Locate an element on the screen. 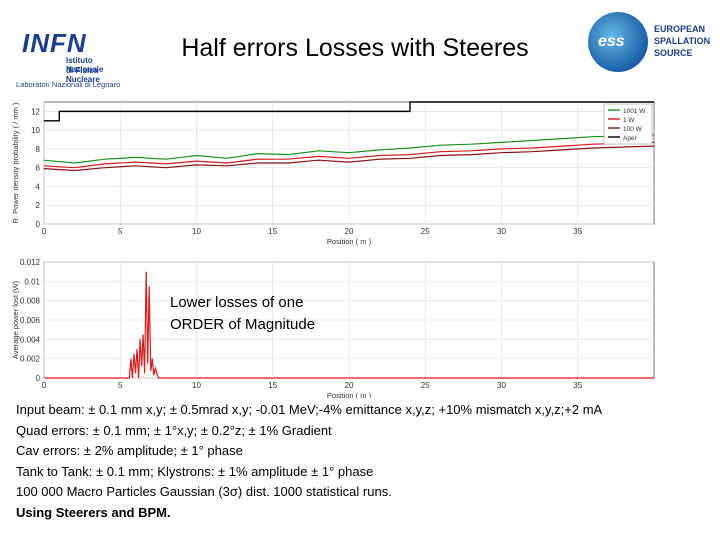 The width and height of the screenshot is (720, 540). y-tick-label: 0.006 is located at coordinates (30, 320).